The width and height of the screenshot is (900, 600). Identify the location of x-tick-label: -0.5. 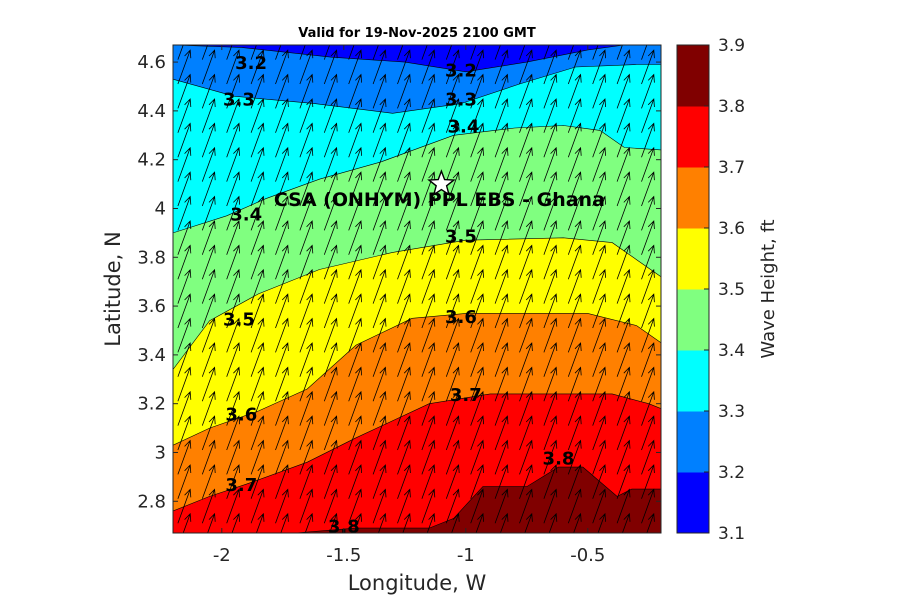
(587, 555).